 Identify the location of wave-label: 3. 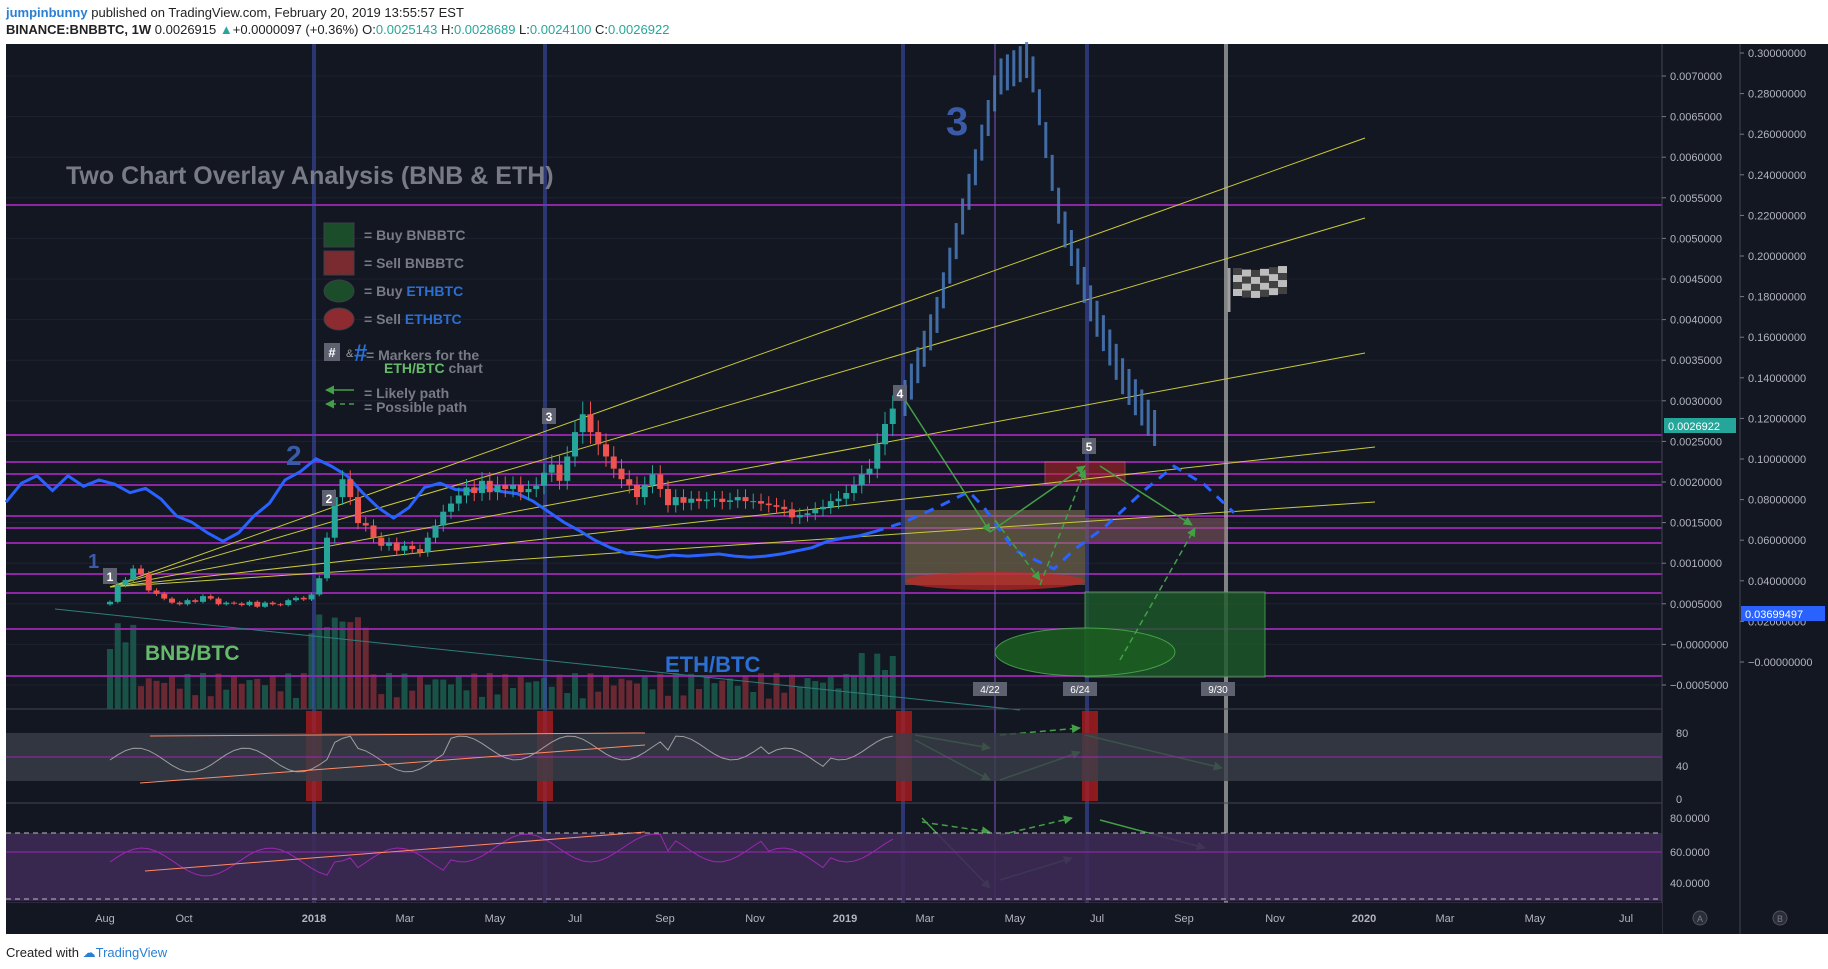
(957, 122).